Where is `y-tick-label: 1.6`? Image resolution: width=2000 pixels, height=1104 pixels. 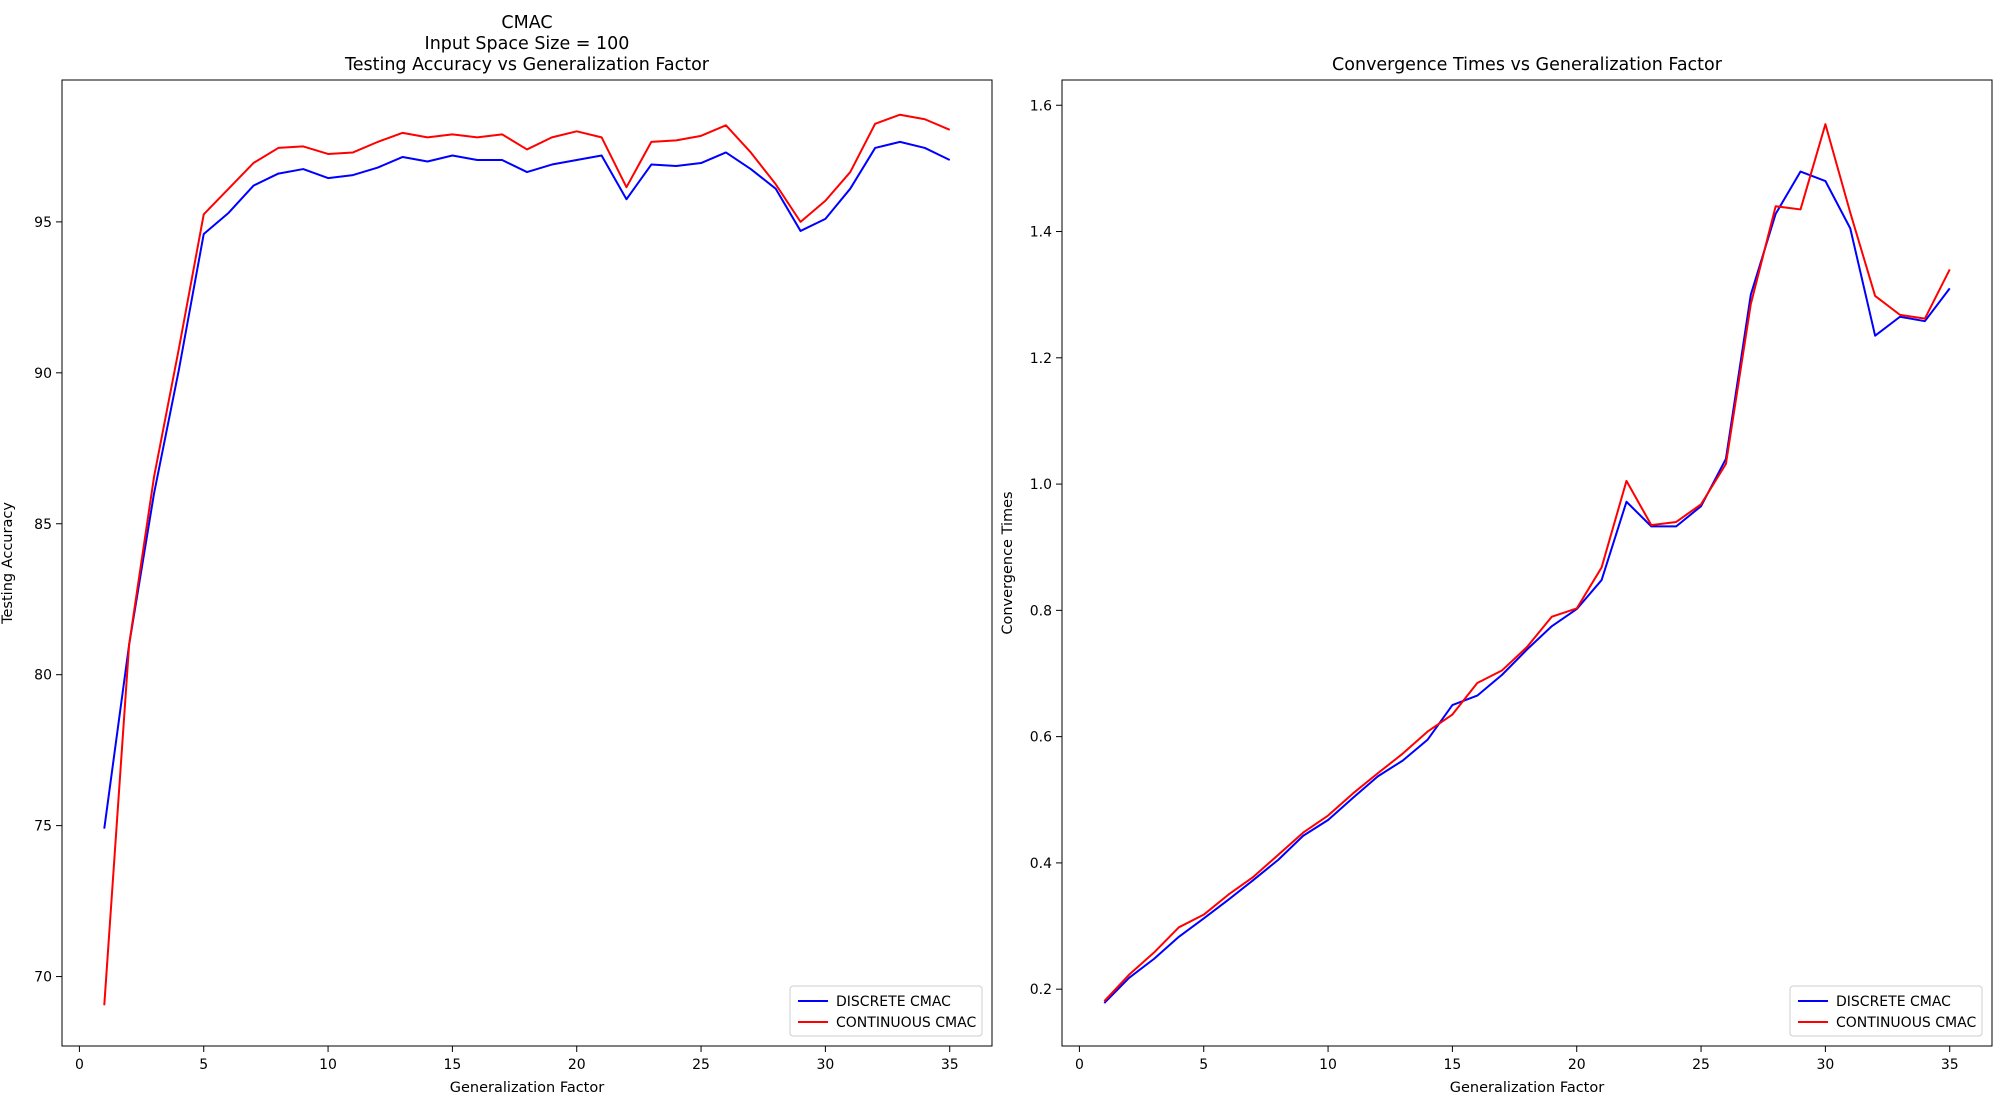
y-tick-label: 1.6 is located at coordinates (1041, 106).